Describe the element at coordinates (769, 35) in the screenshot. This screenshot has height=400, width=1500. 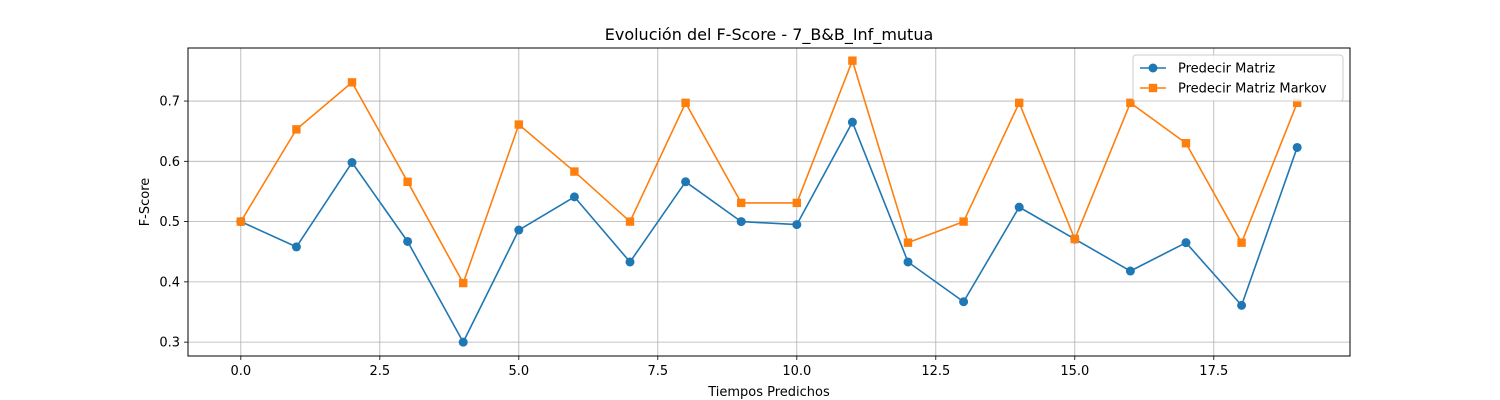
I see `chart-title: Evolución del F-Score - 7_B&B_Inf_mutua` at that location.